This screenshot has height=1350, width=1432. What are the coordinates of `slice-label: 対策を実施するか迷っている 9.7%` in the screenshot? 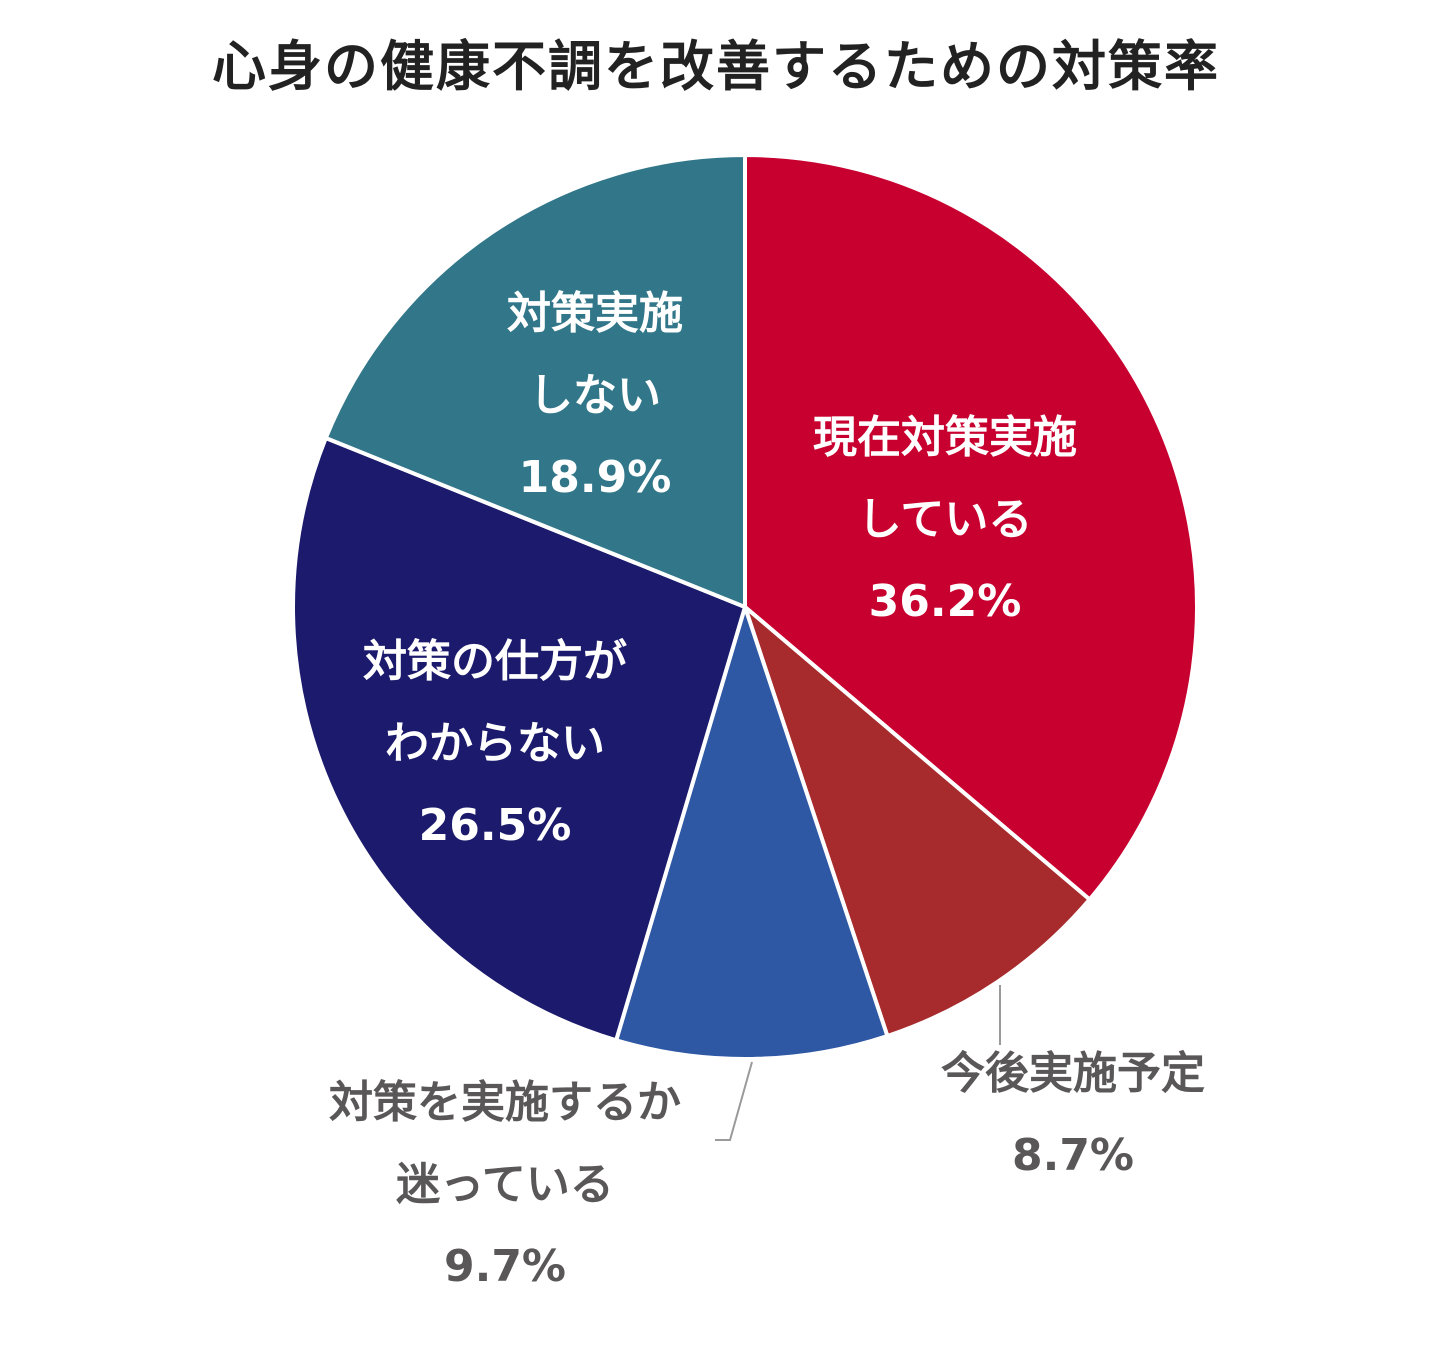 It's located at (505, 1184).